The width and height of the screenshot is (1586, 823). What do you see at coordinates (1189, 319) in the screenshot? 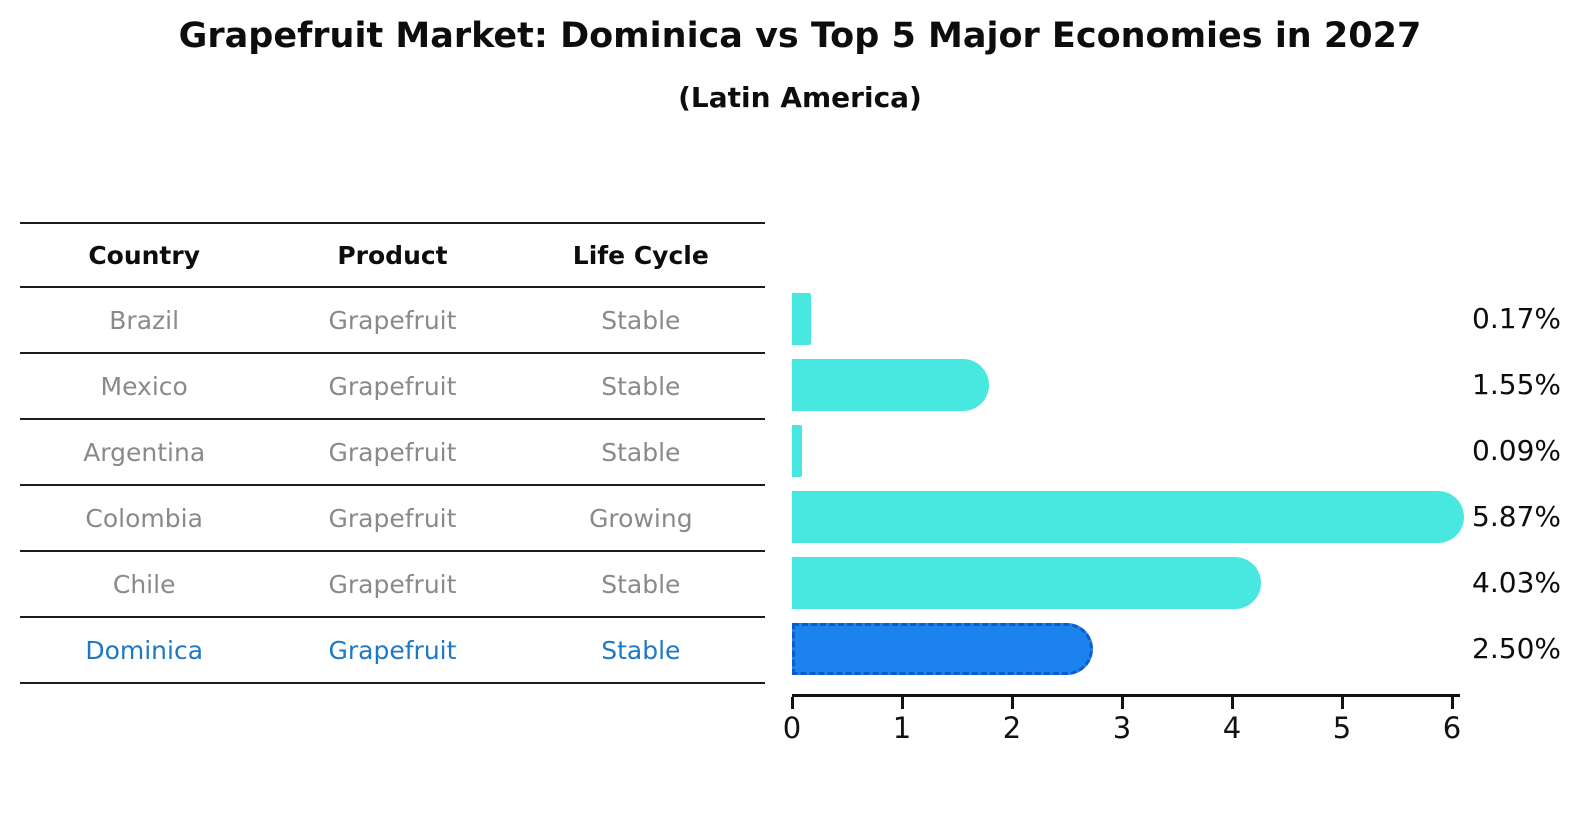
I see `bar-row-brazil: 0.17%` at bounding box center [1189, 319].